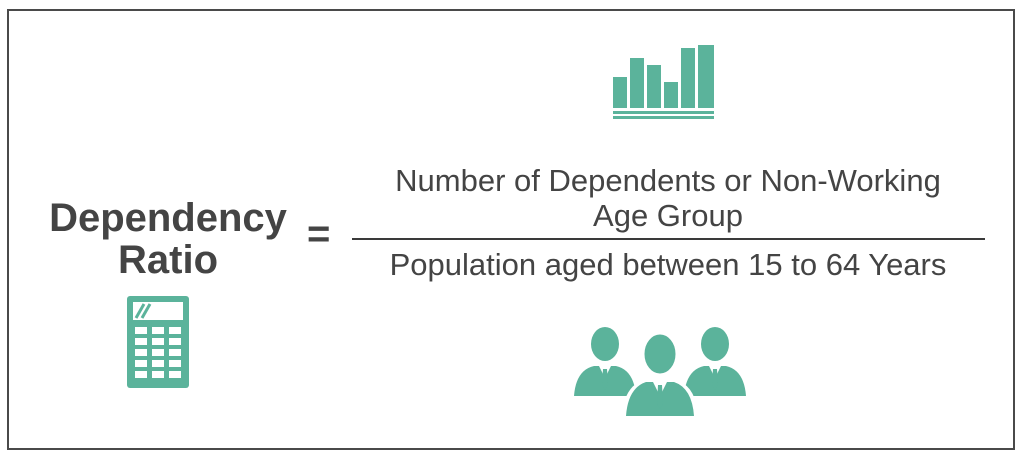  I want to click on numerator-line1: Number of Dependents or Non-Working, so click(668, 180).